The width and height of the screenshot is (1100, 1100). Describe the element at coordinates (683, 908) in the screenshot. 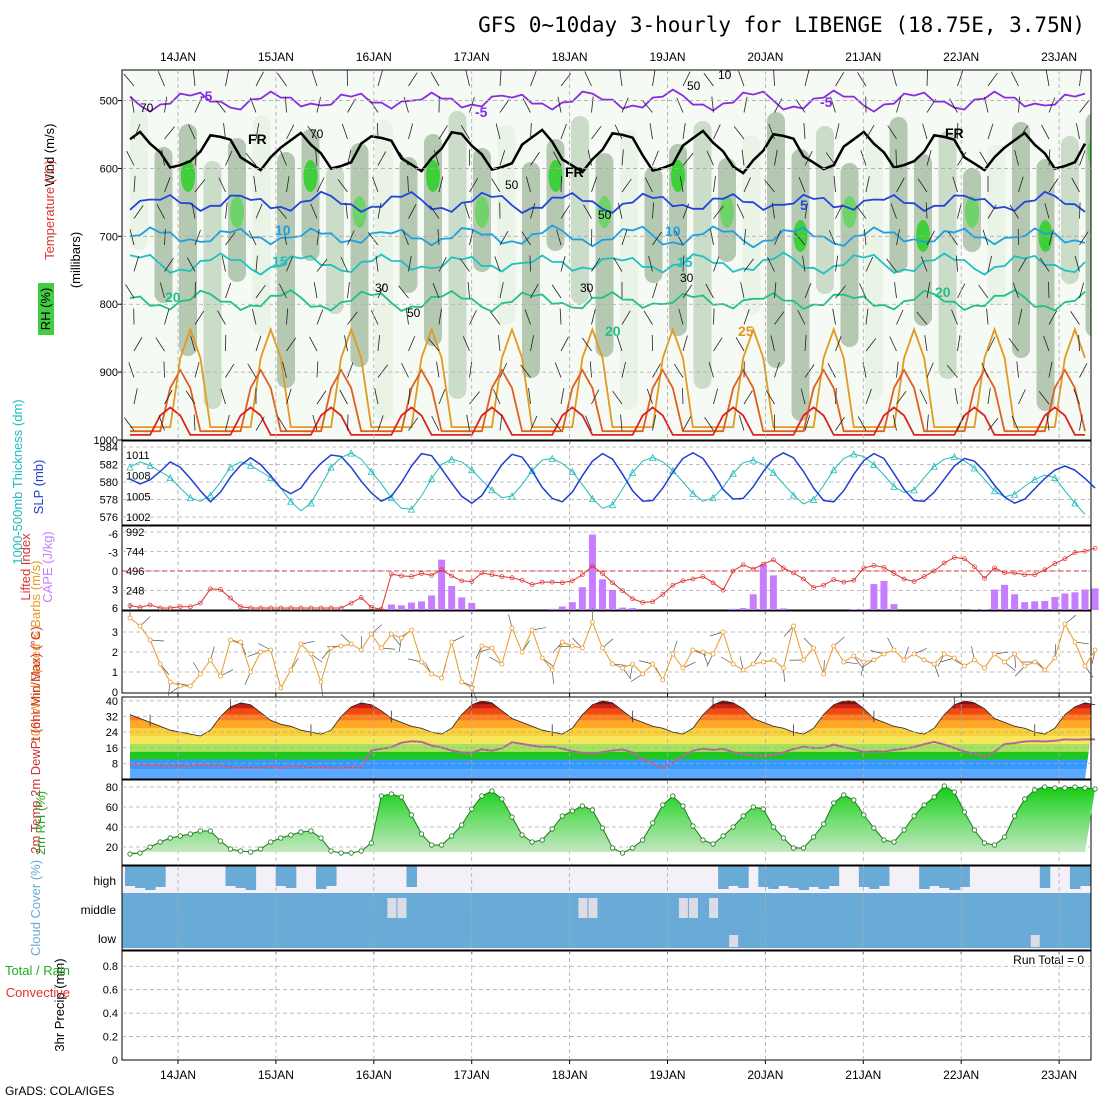

I see `cloud-gap` at that location.